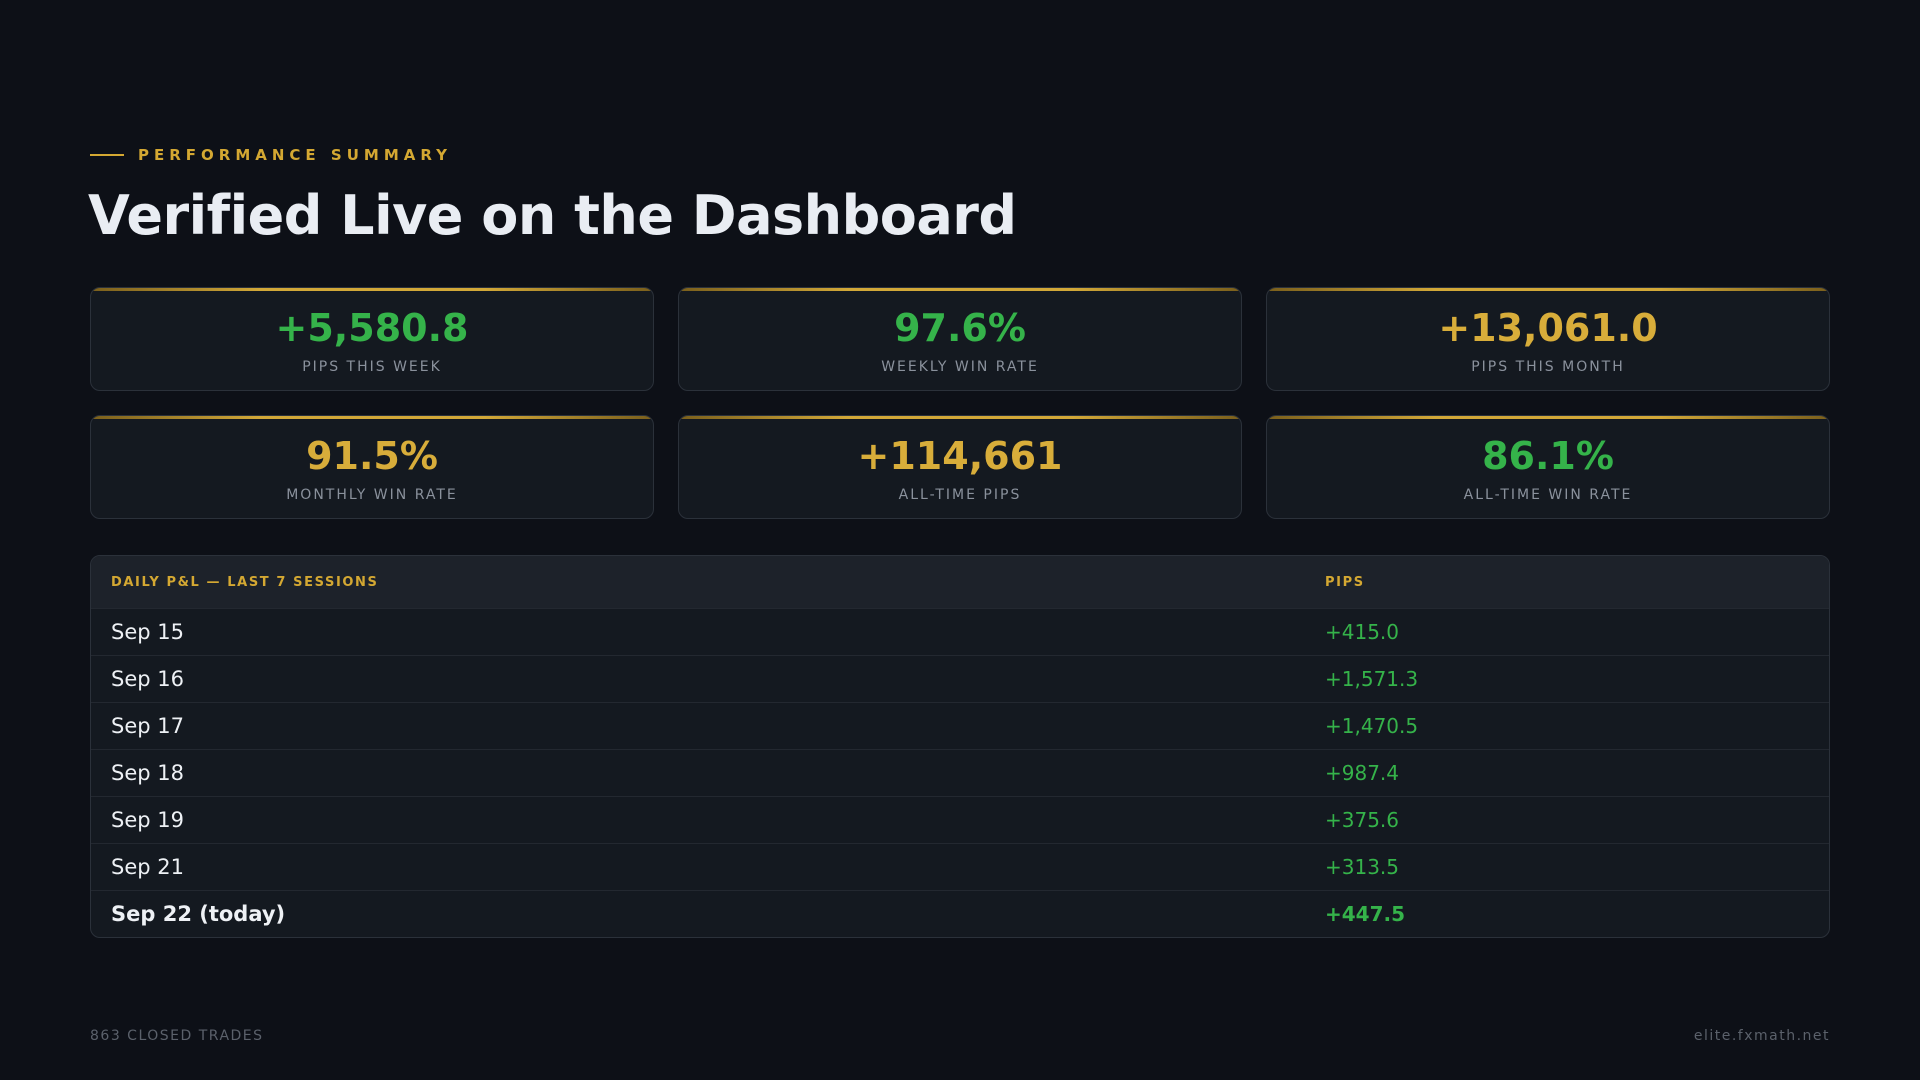 Image resolution: width=1920 pixels, height=1080 pixels. I want to click on stat-card-monthly-win-rate: 91.5% MONTHLY WIN RATE, so click(372, 467).